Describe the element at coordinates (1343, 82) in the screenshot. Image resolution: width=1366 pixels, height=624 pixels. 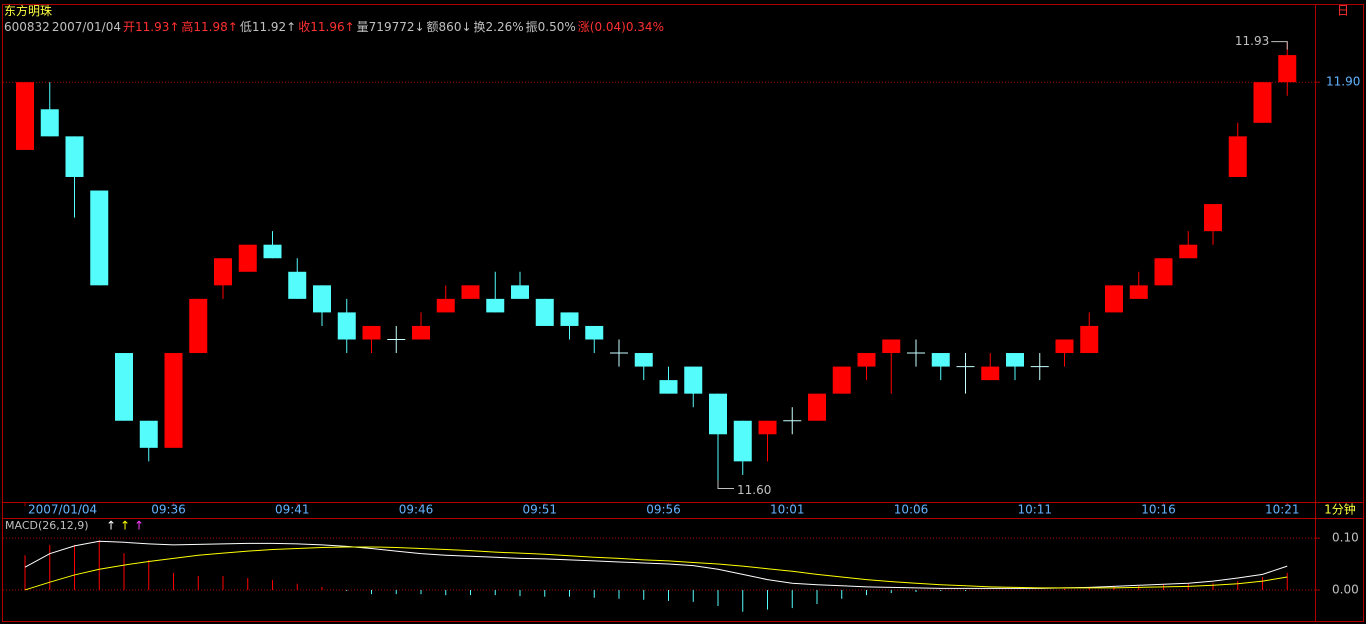
I see `y-tick-label: 11.90` at that location.